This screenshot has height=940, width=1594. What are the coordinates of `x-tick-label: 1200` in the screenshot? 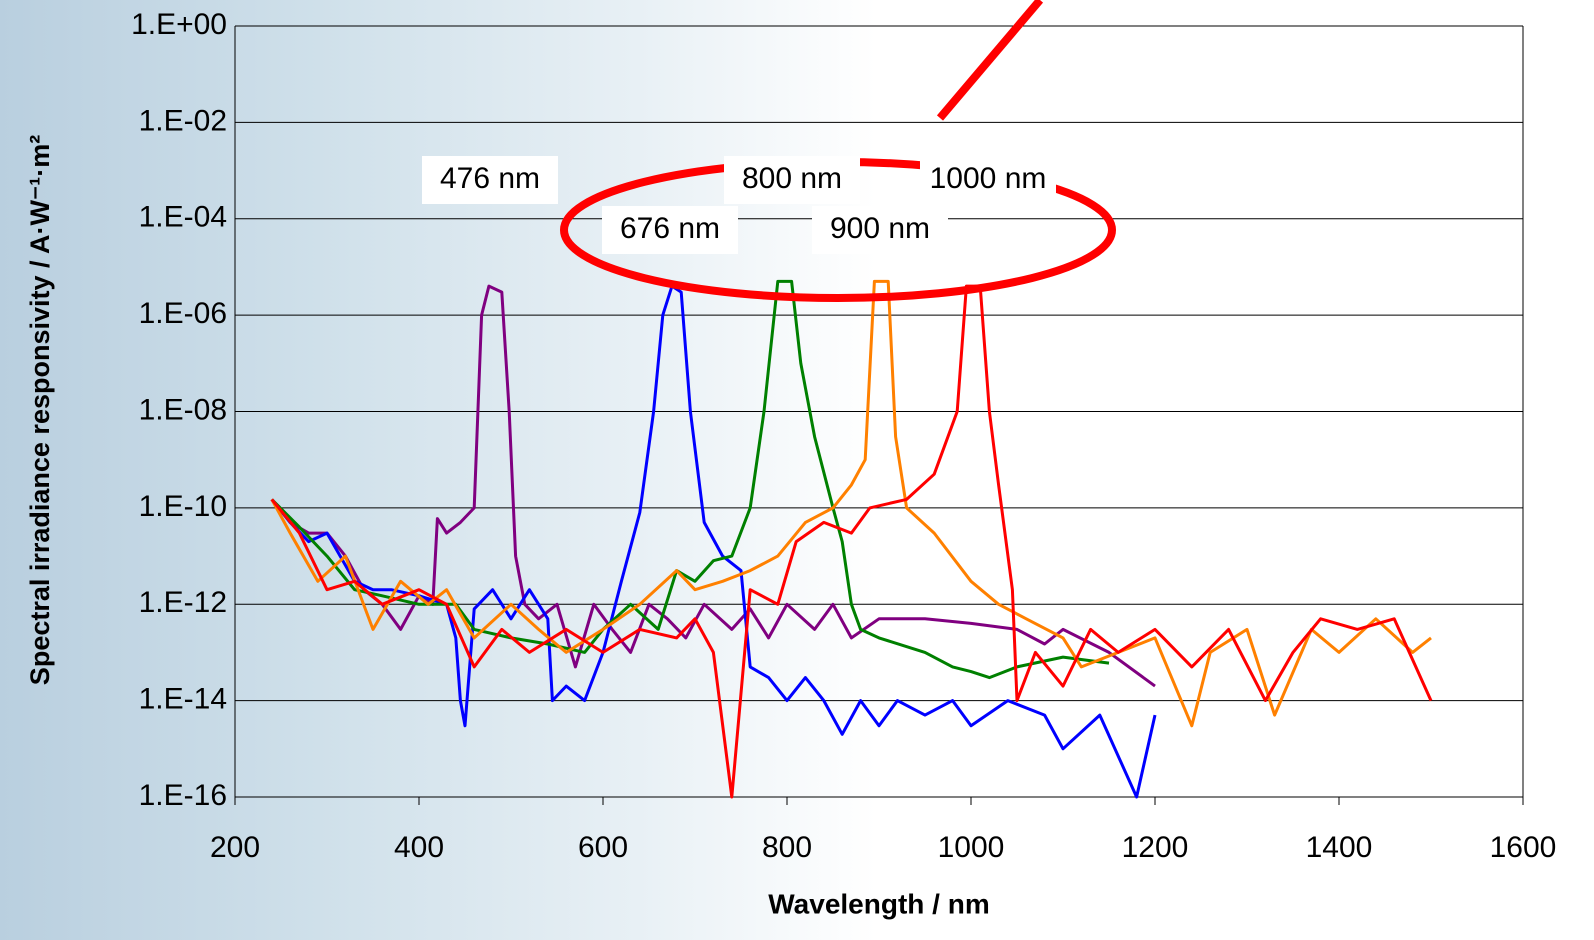 It's located at (1155, 847).